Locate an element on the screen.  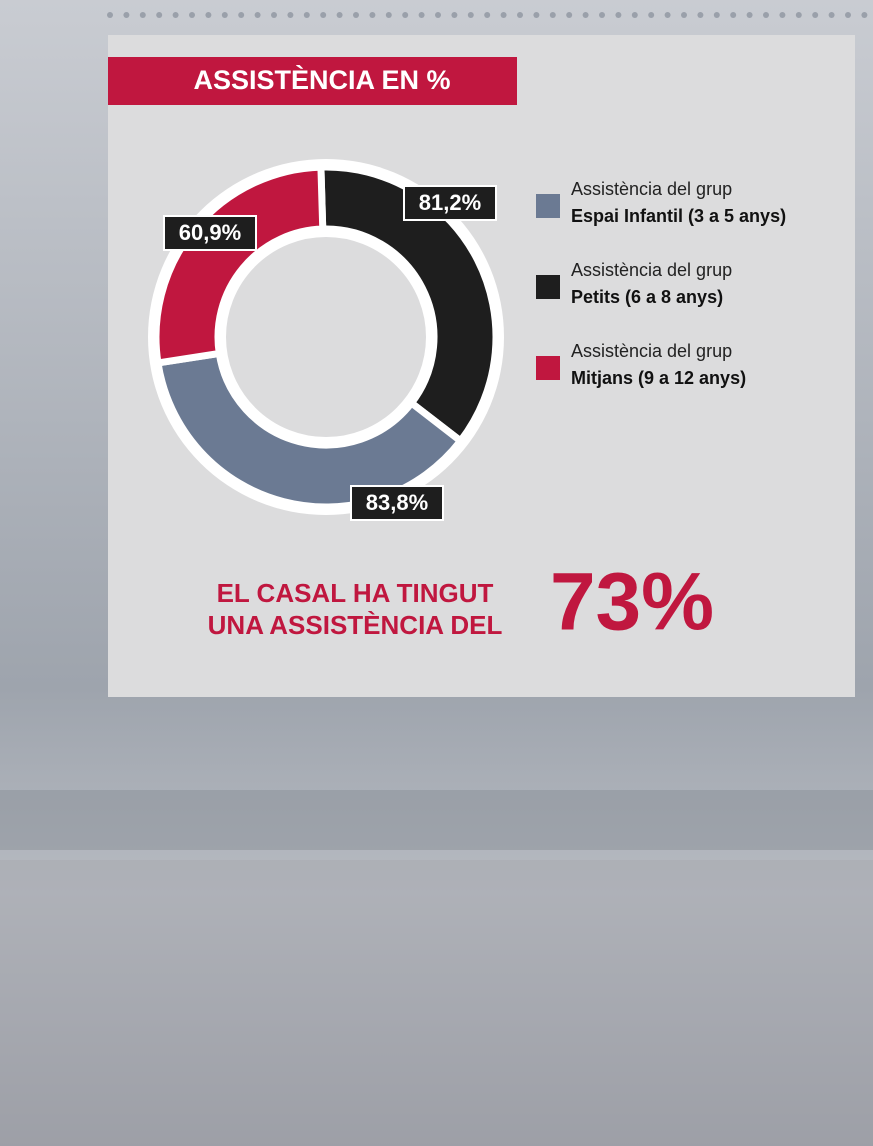
legend-label: Espai Infantil (3 a 5 anys) is located at coordinates (678, 216).